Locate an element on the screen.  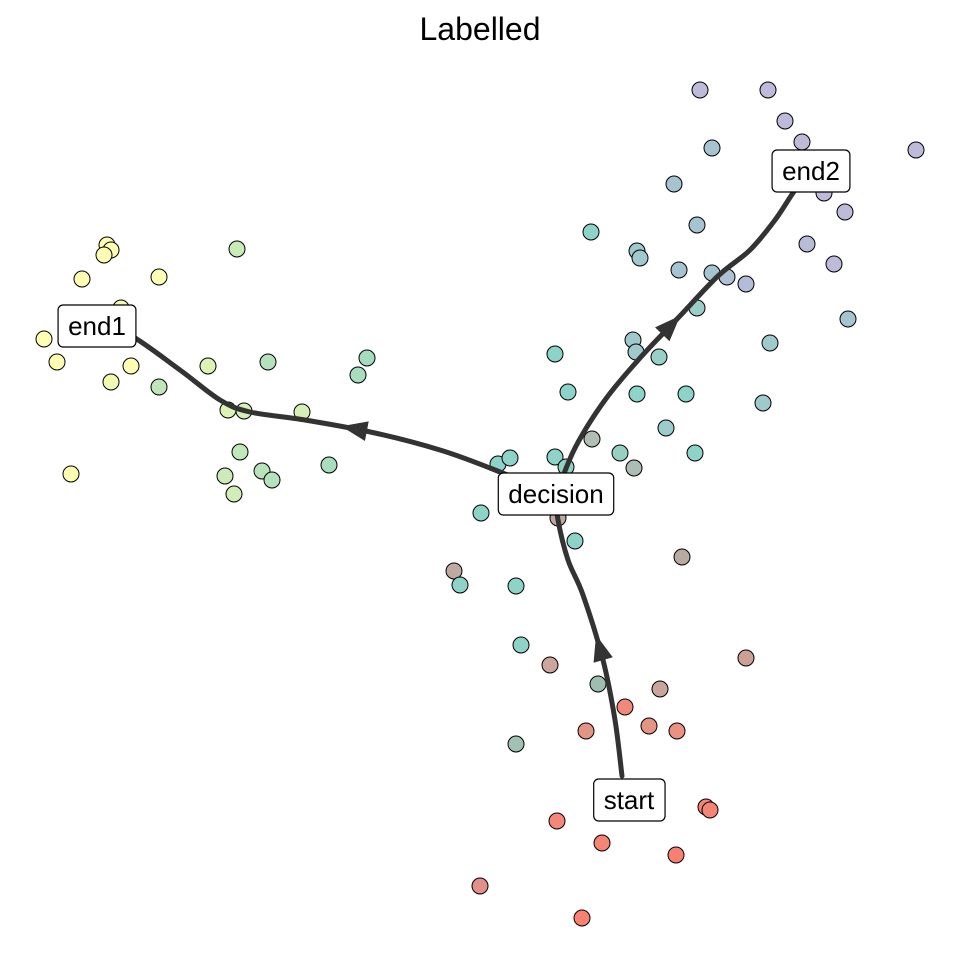
milestone-text-start: start is located at coordinates (629, 800).